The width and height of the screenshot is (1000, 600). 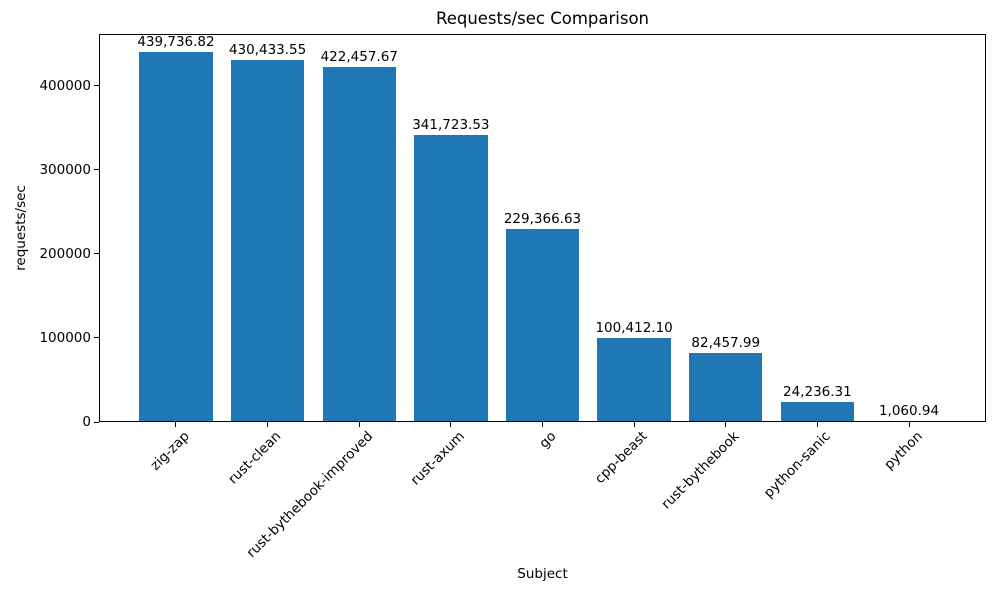 What do you see at coordinates (65, 337) in the screenshot?
I see `y-tick-label: 100000` at bounding box center [65, 337].